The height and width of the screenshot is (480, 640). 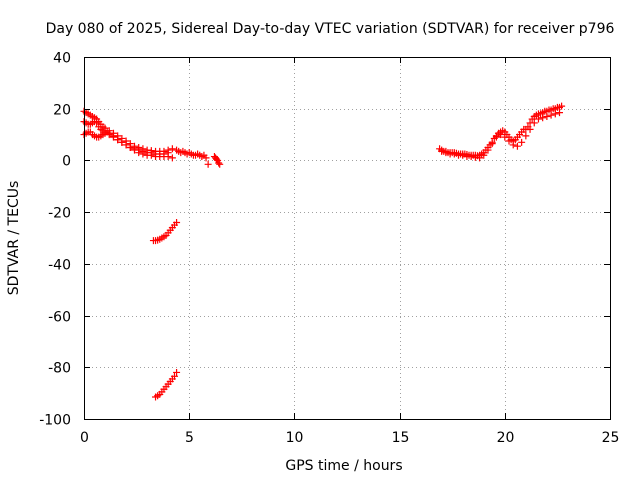 I want to click on series-arc-evening-lower, so click(x=501, y=135).